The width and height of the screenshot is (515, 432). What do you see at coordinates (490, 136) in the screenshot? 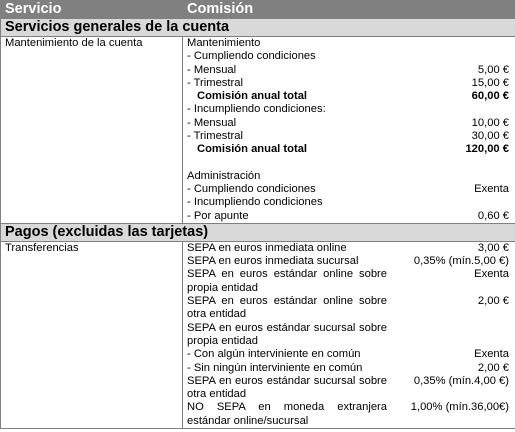
I see `fee-line-value: 30,00 €` at bounding box center [490, 136].